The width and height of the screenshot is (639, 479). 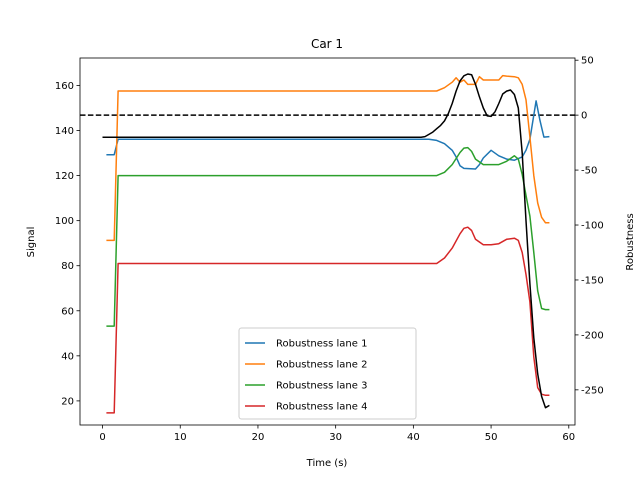 What do you see at coordinates (491, 437) in the screenshot?
I see `x-tick-label: 50` at bounding box center [491, 437].